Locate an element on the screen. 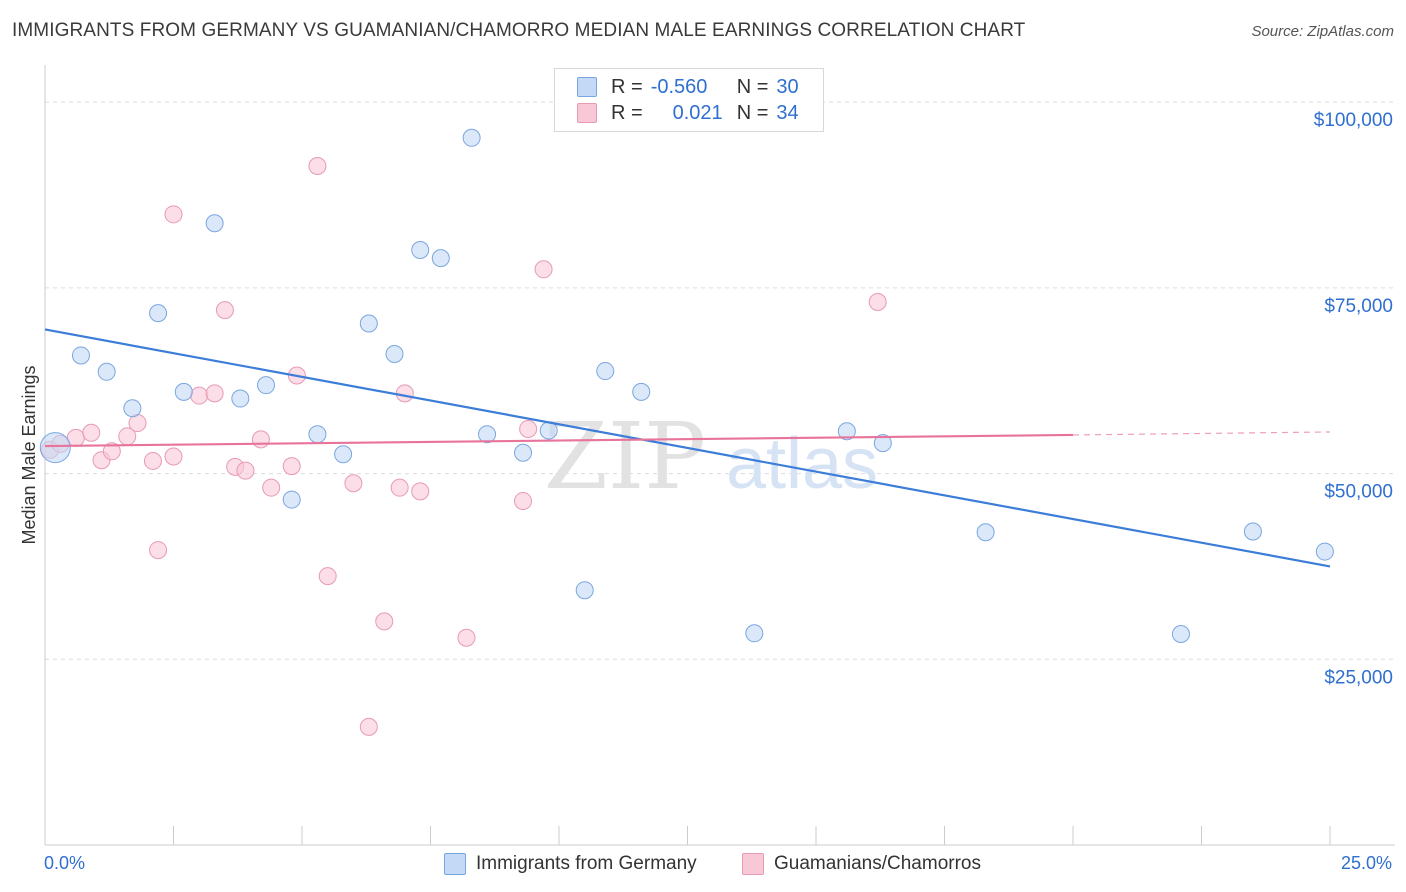 The width and height of the screenshot is (1406, 892). bottom-legend-guamanian: Guamanians/Chamorros is located at coordinates (861, 864).